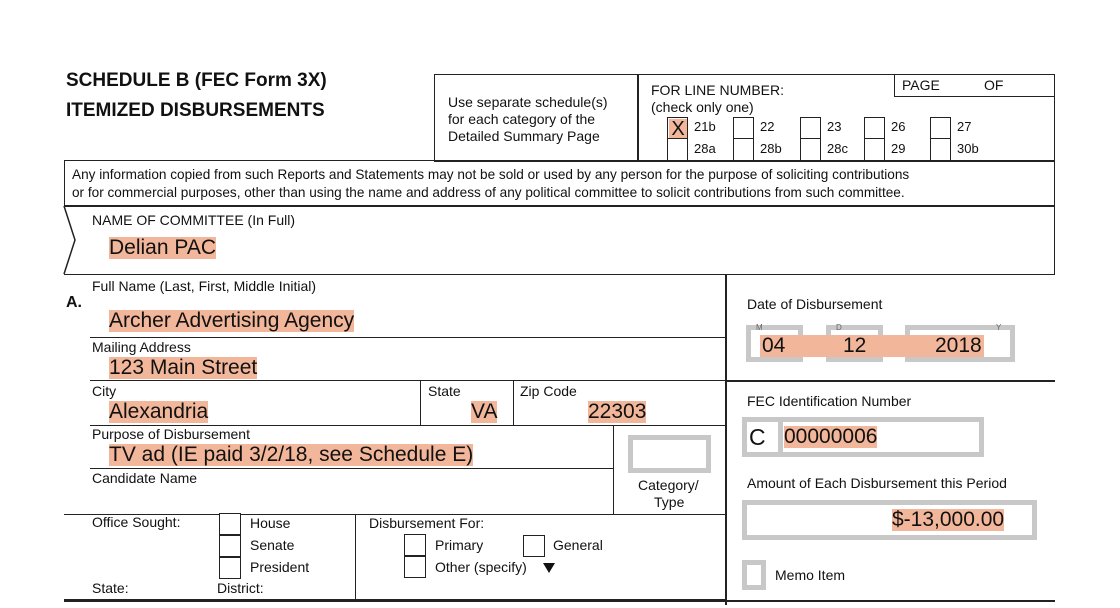  Describe the element at coordinates (291, 454) in the screenshot. I see `purpose-field: TV ad (IE paid 3/2/18, see Schedule E)` at that location.